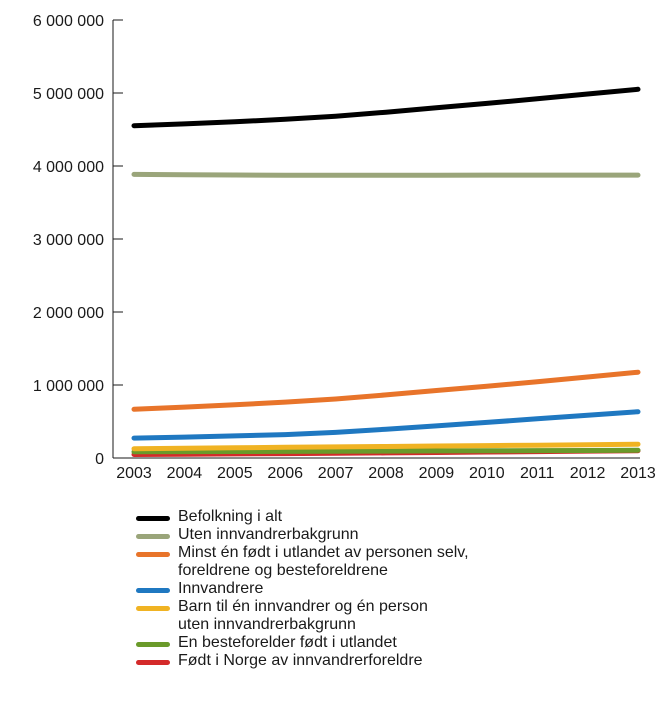  I want to click on legend-item: En besteforelder født i utlandet, so click(396, 643).